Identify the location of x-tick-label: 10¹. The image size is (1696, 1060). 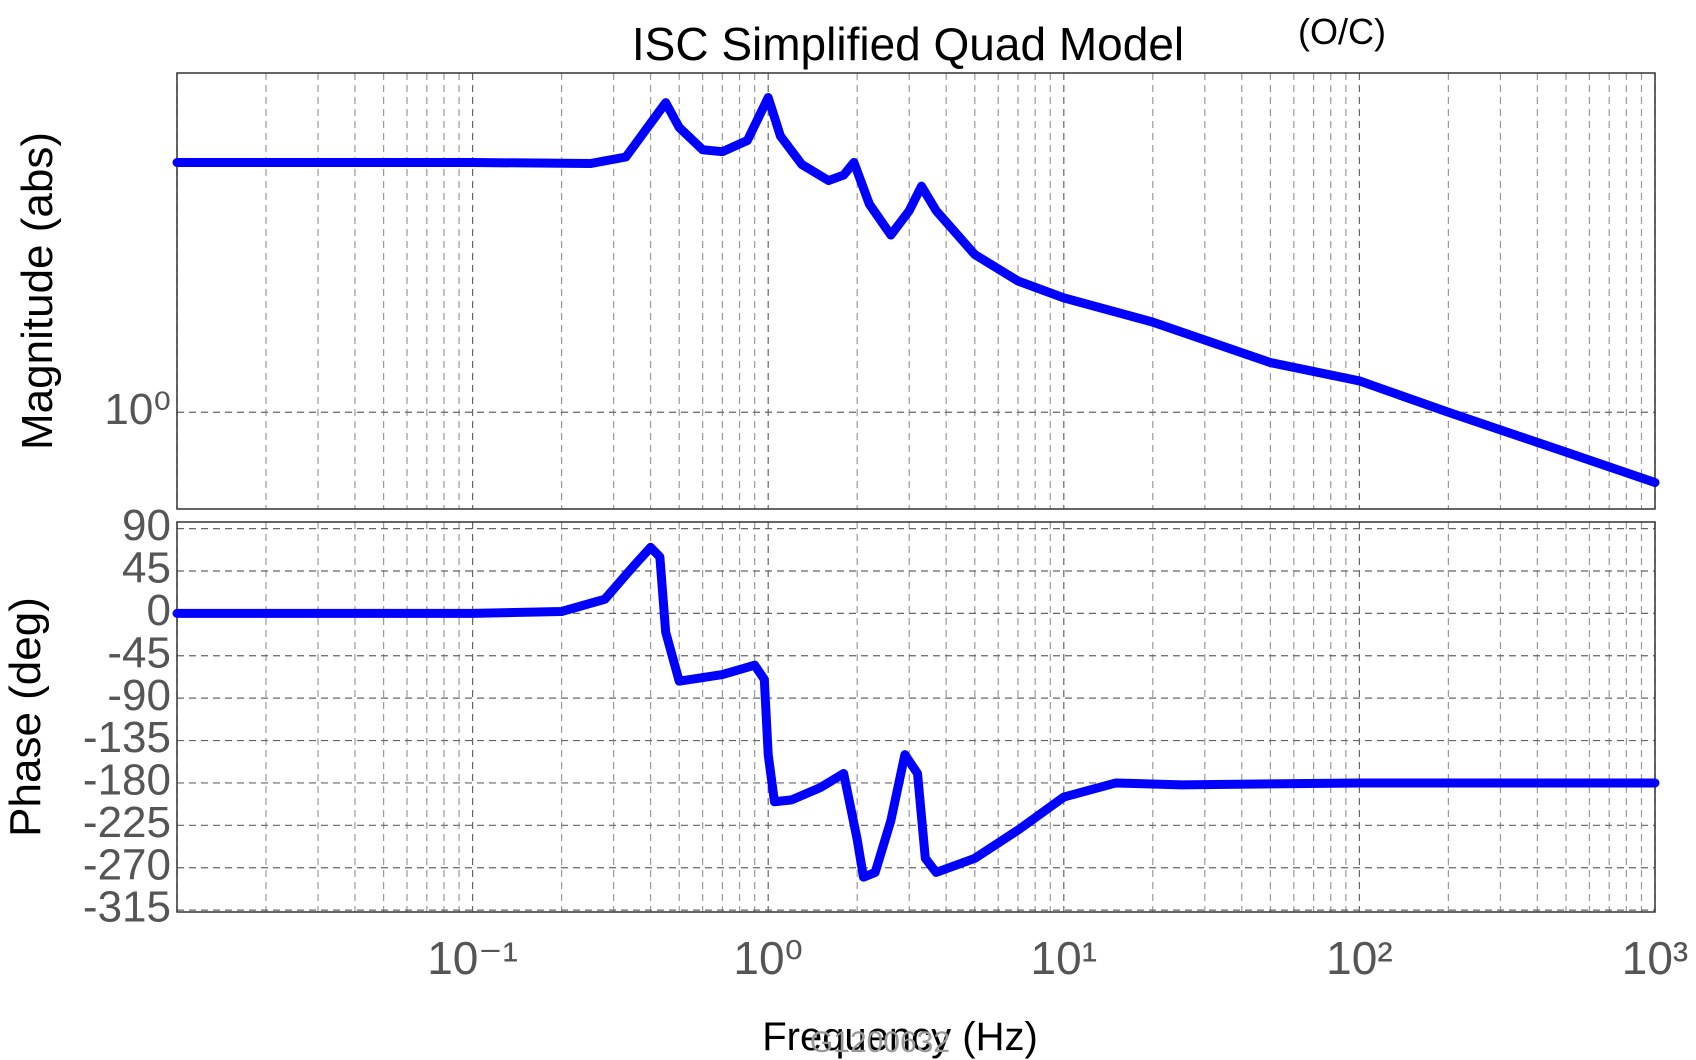
(1064, 958).